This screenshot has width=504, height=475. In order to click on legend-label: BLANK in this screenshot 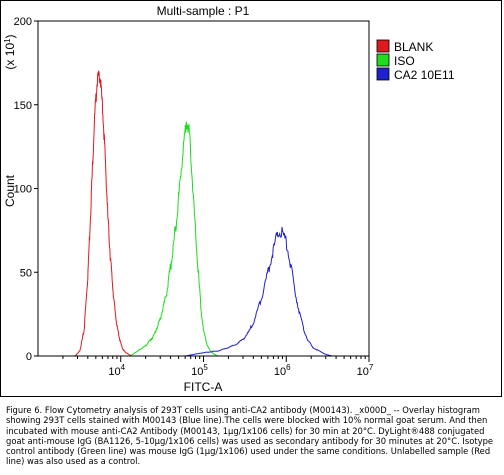, I will do `click(413, 47)`.